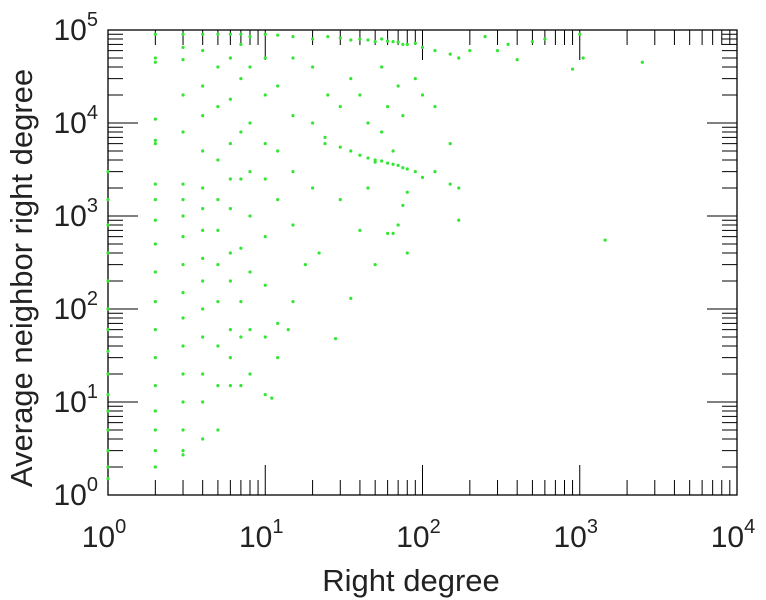  Describe the element at coordinates (21, 278) in the screenshot. I see `y-axis-title: Average neighbor right degree` at that location.